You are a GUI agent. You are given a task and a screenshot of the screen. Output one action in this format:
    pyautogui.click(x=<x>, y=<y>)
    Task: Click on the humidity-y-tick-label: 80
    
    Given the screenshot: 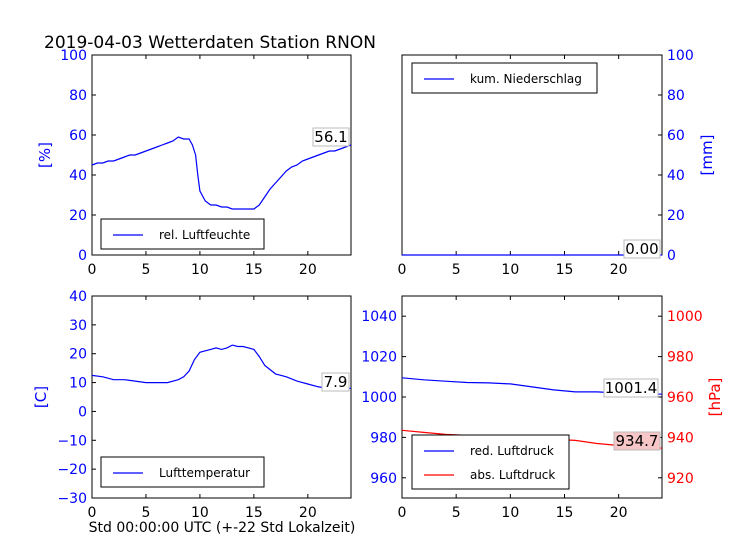 What is the action you would take?
    pyautogui.click(x=78, y=96)
    